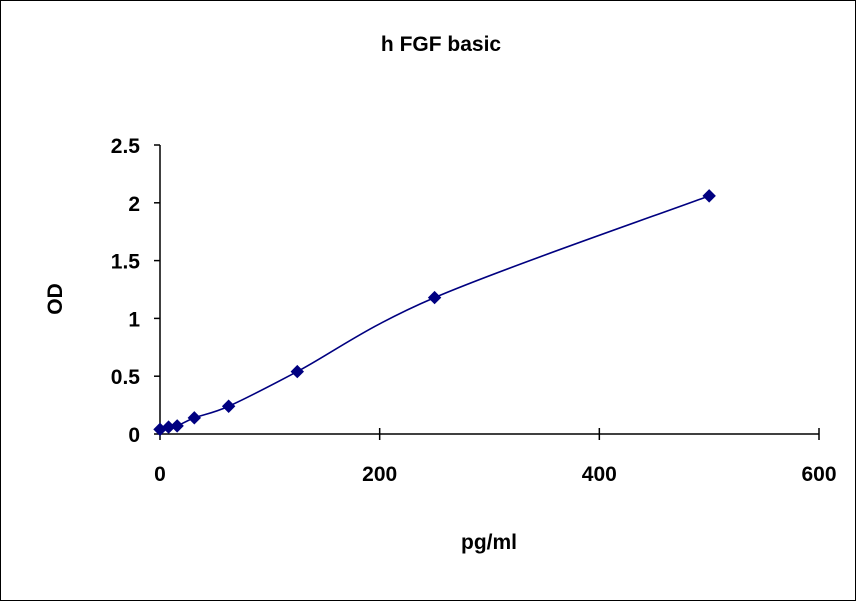 The height and width of the screenshot is (602, 856). Describe the element at coordinates (126, 262) in the screenshot. I see `y-tick-label: 1.5` at that location.